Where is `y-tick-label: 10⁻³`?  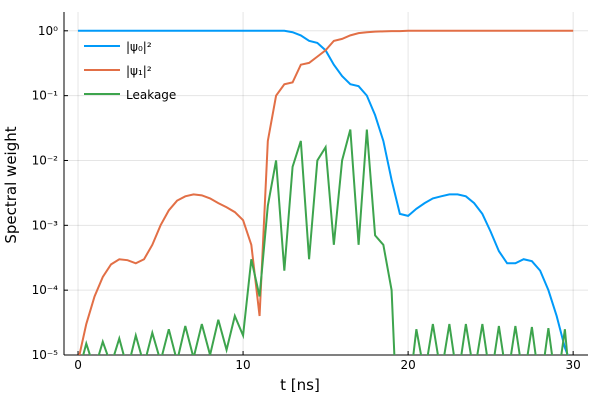
y-tick-label: 10⁻³ is located at coordinates (45, 225).